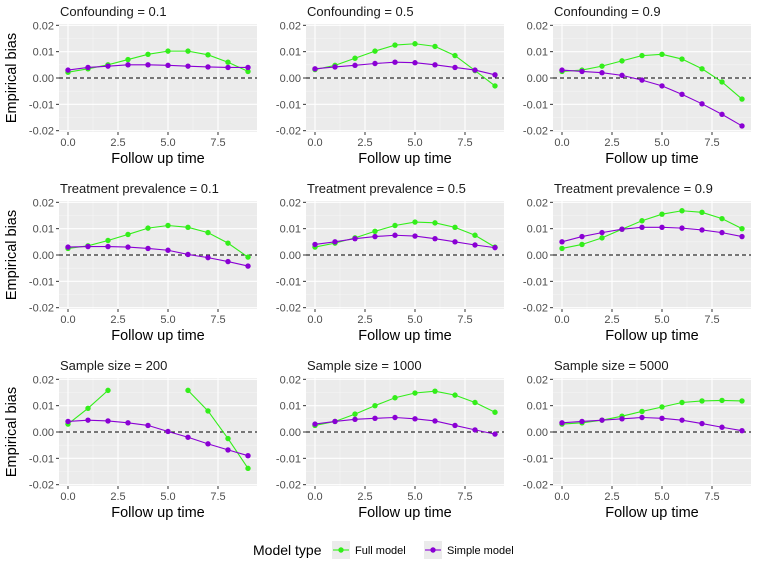  I want to click on legend-label: Simple model, so click(480, 551).